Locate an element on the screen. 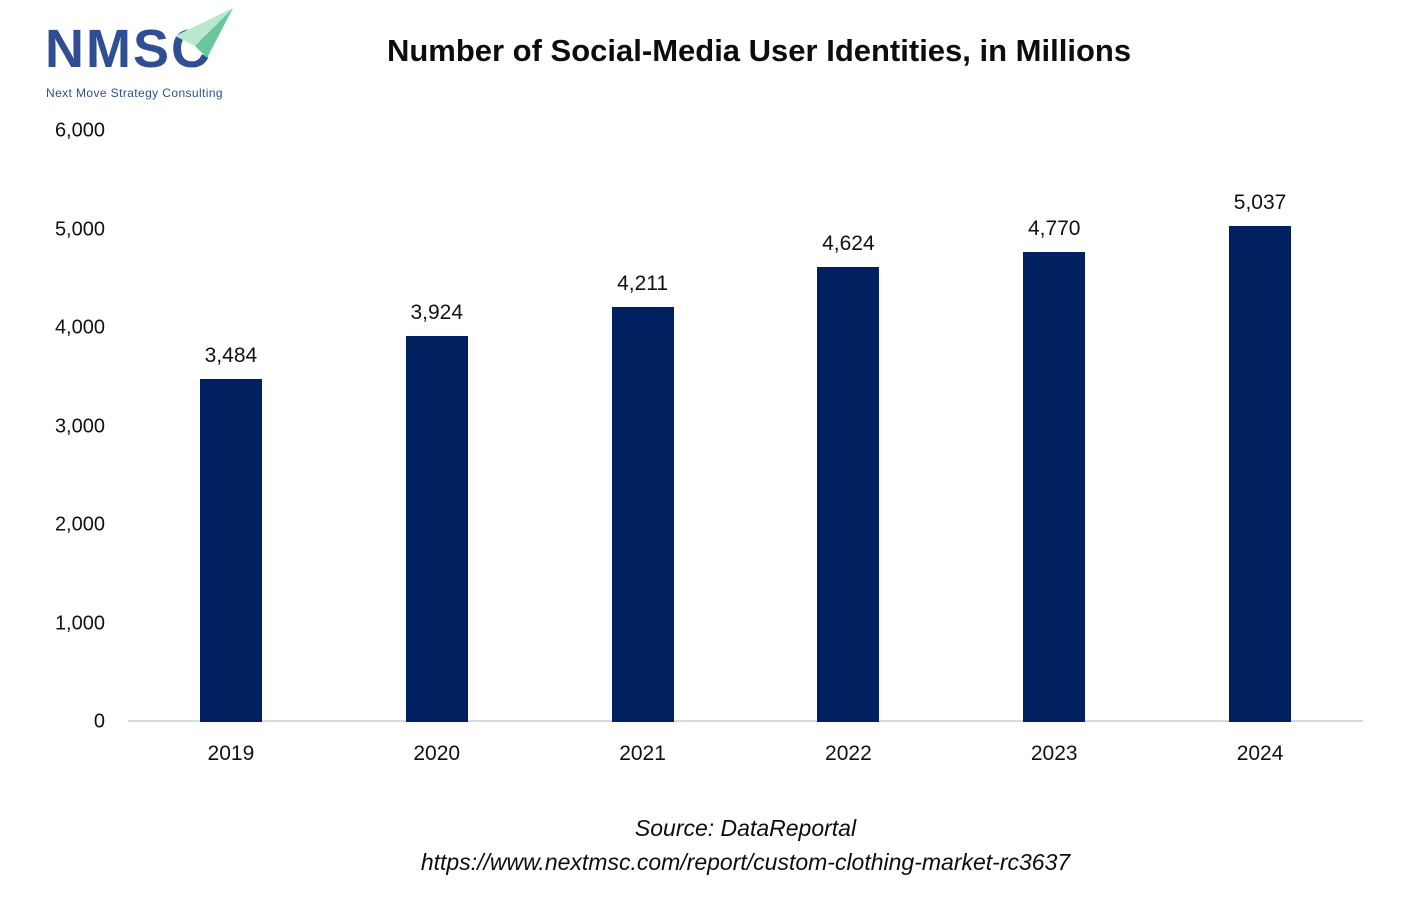  paper-plane-arrow-icon is located at coordinates (204, 33).